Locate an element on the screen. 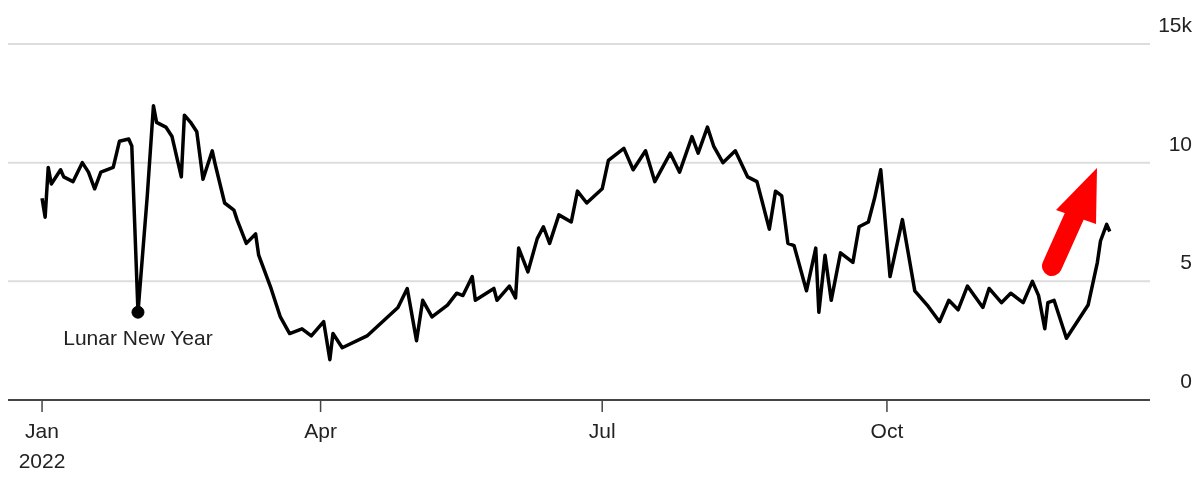  annotation: Lunar New Year is located at coordinates (138, 338).